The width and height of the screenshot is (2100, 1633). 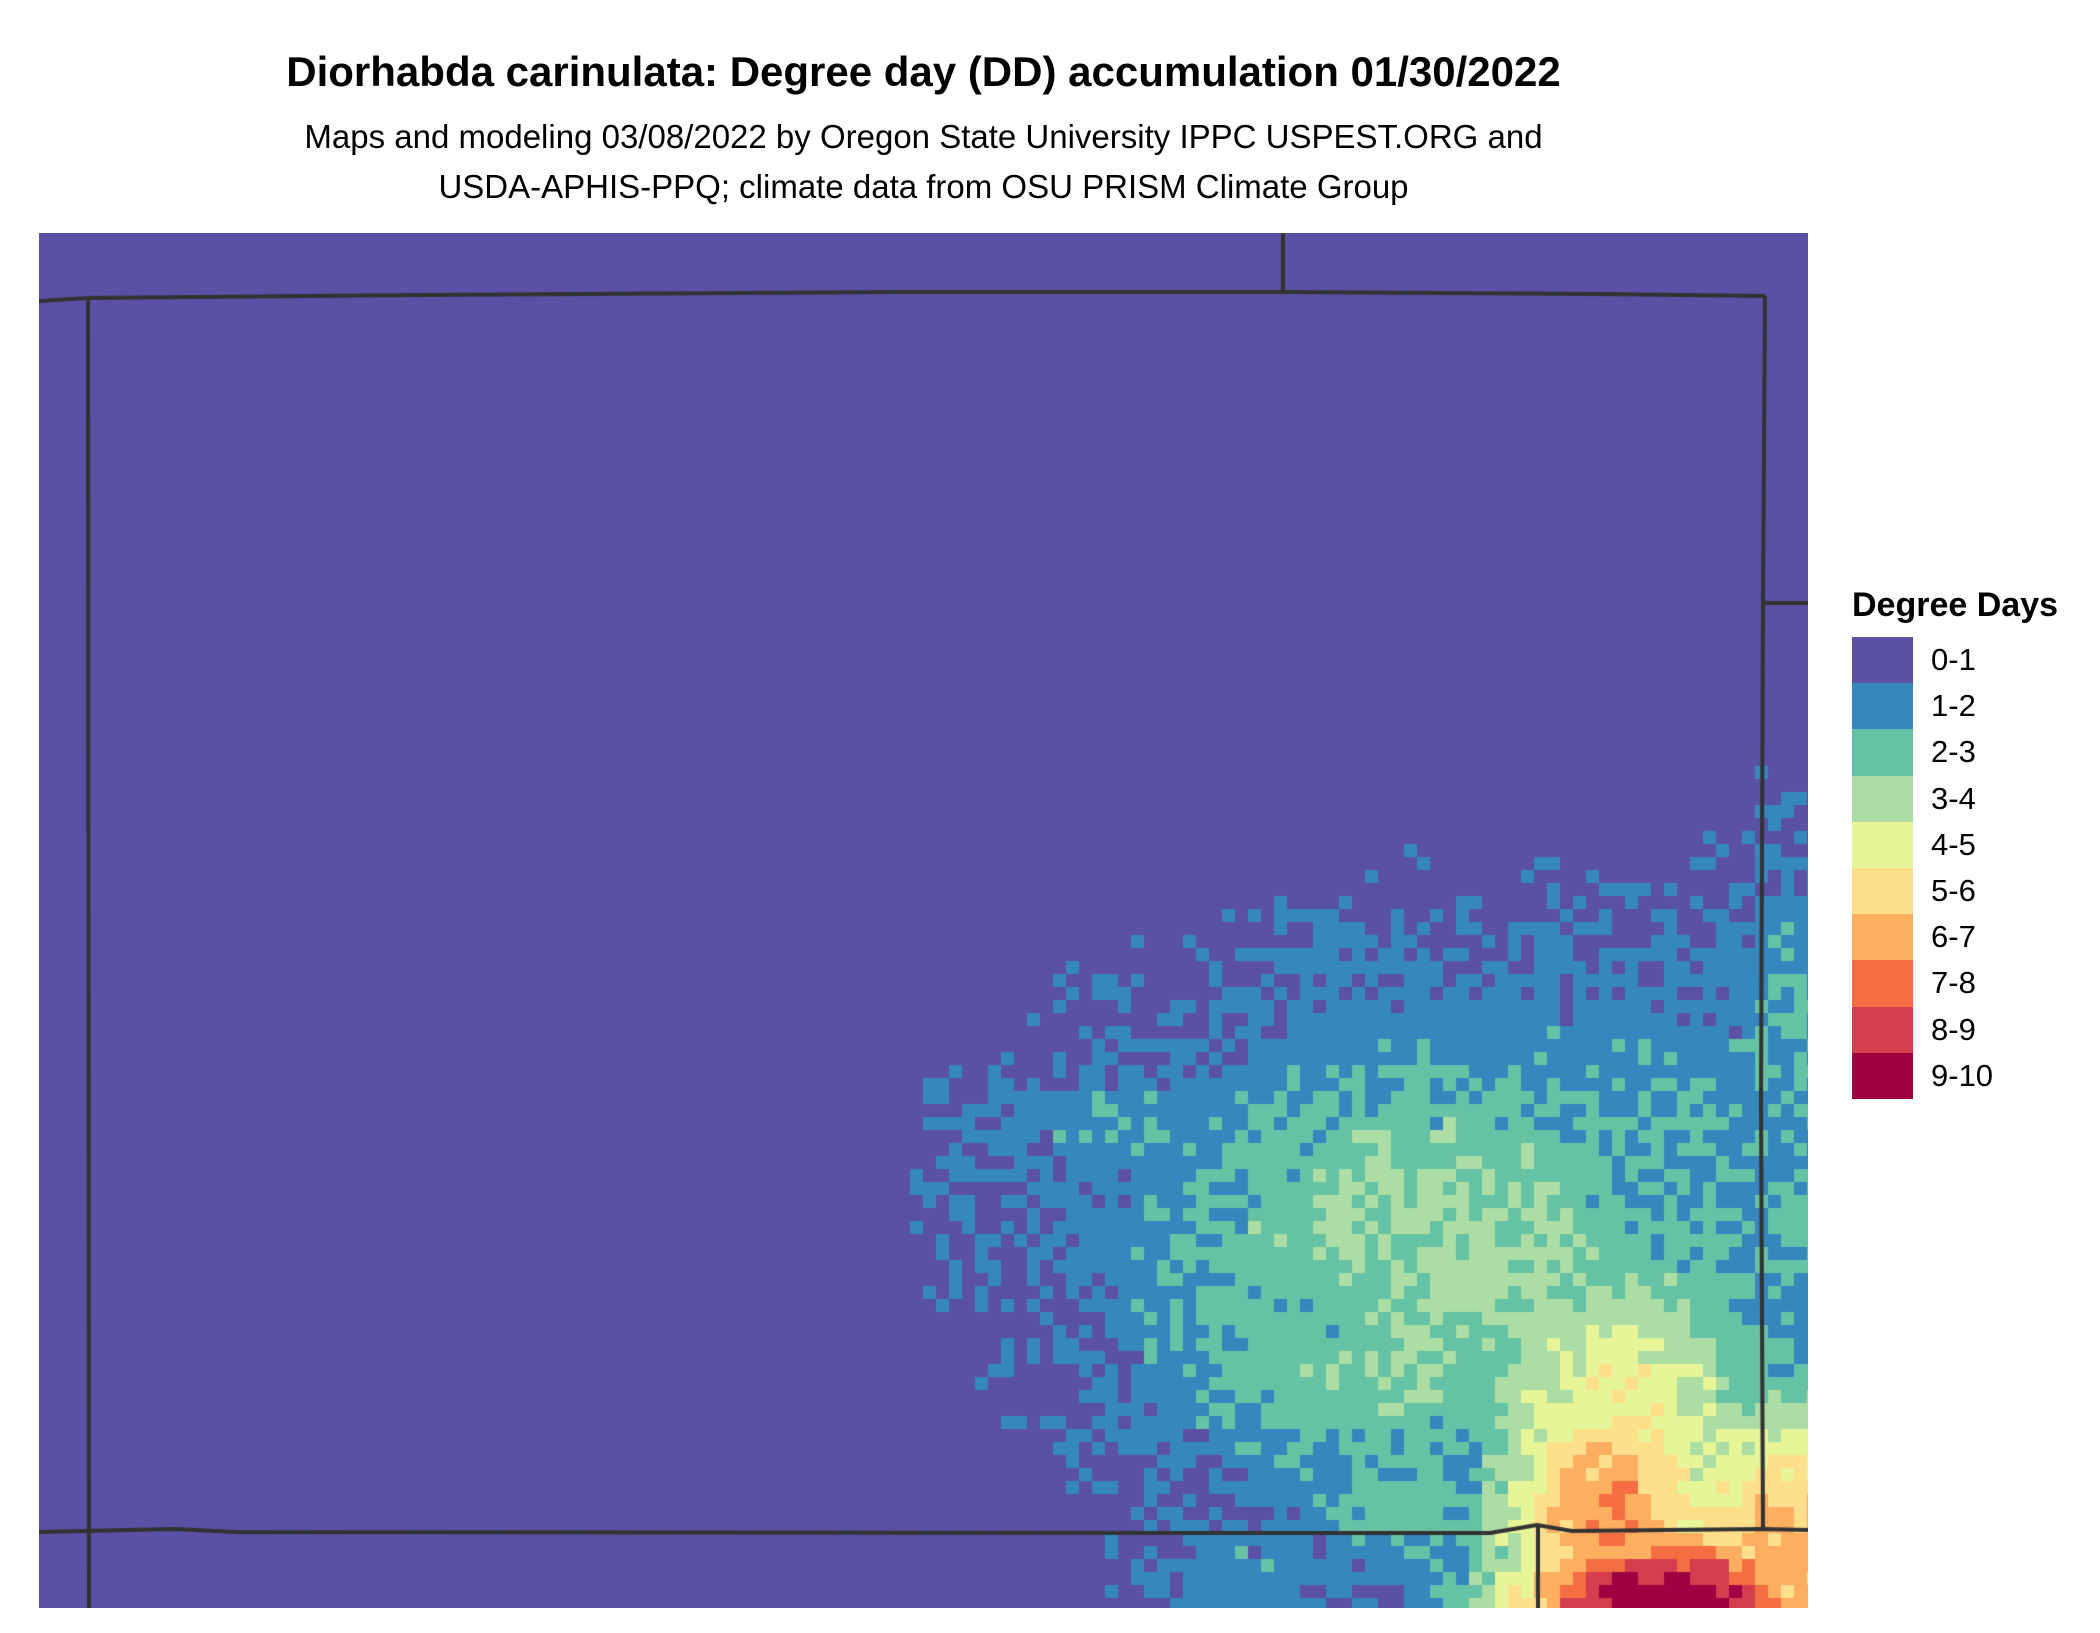 I want to click on legend-row: 1-2, so click(x=1955, y=706).